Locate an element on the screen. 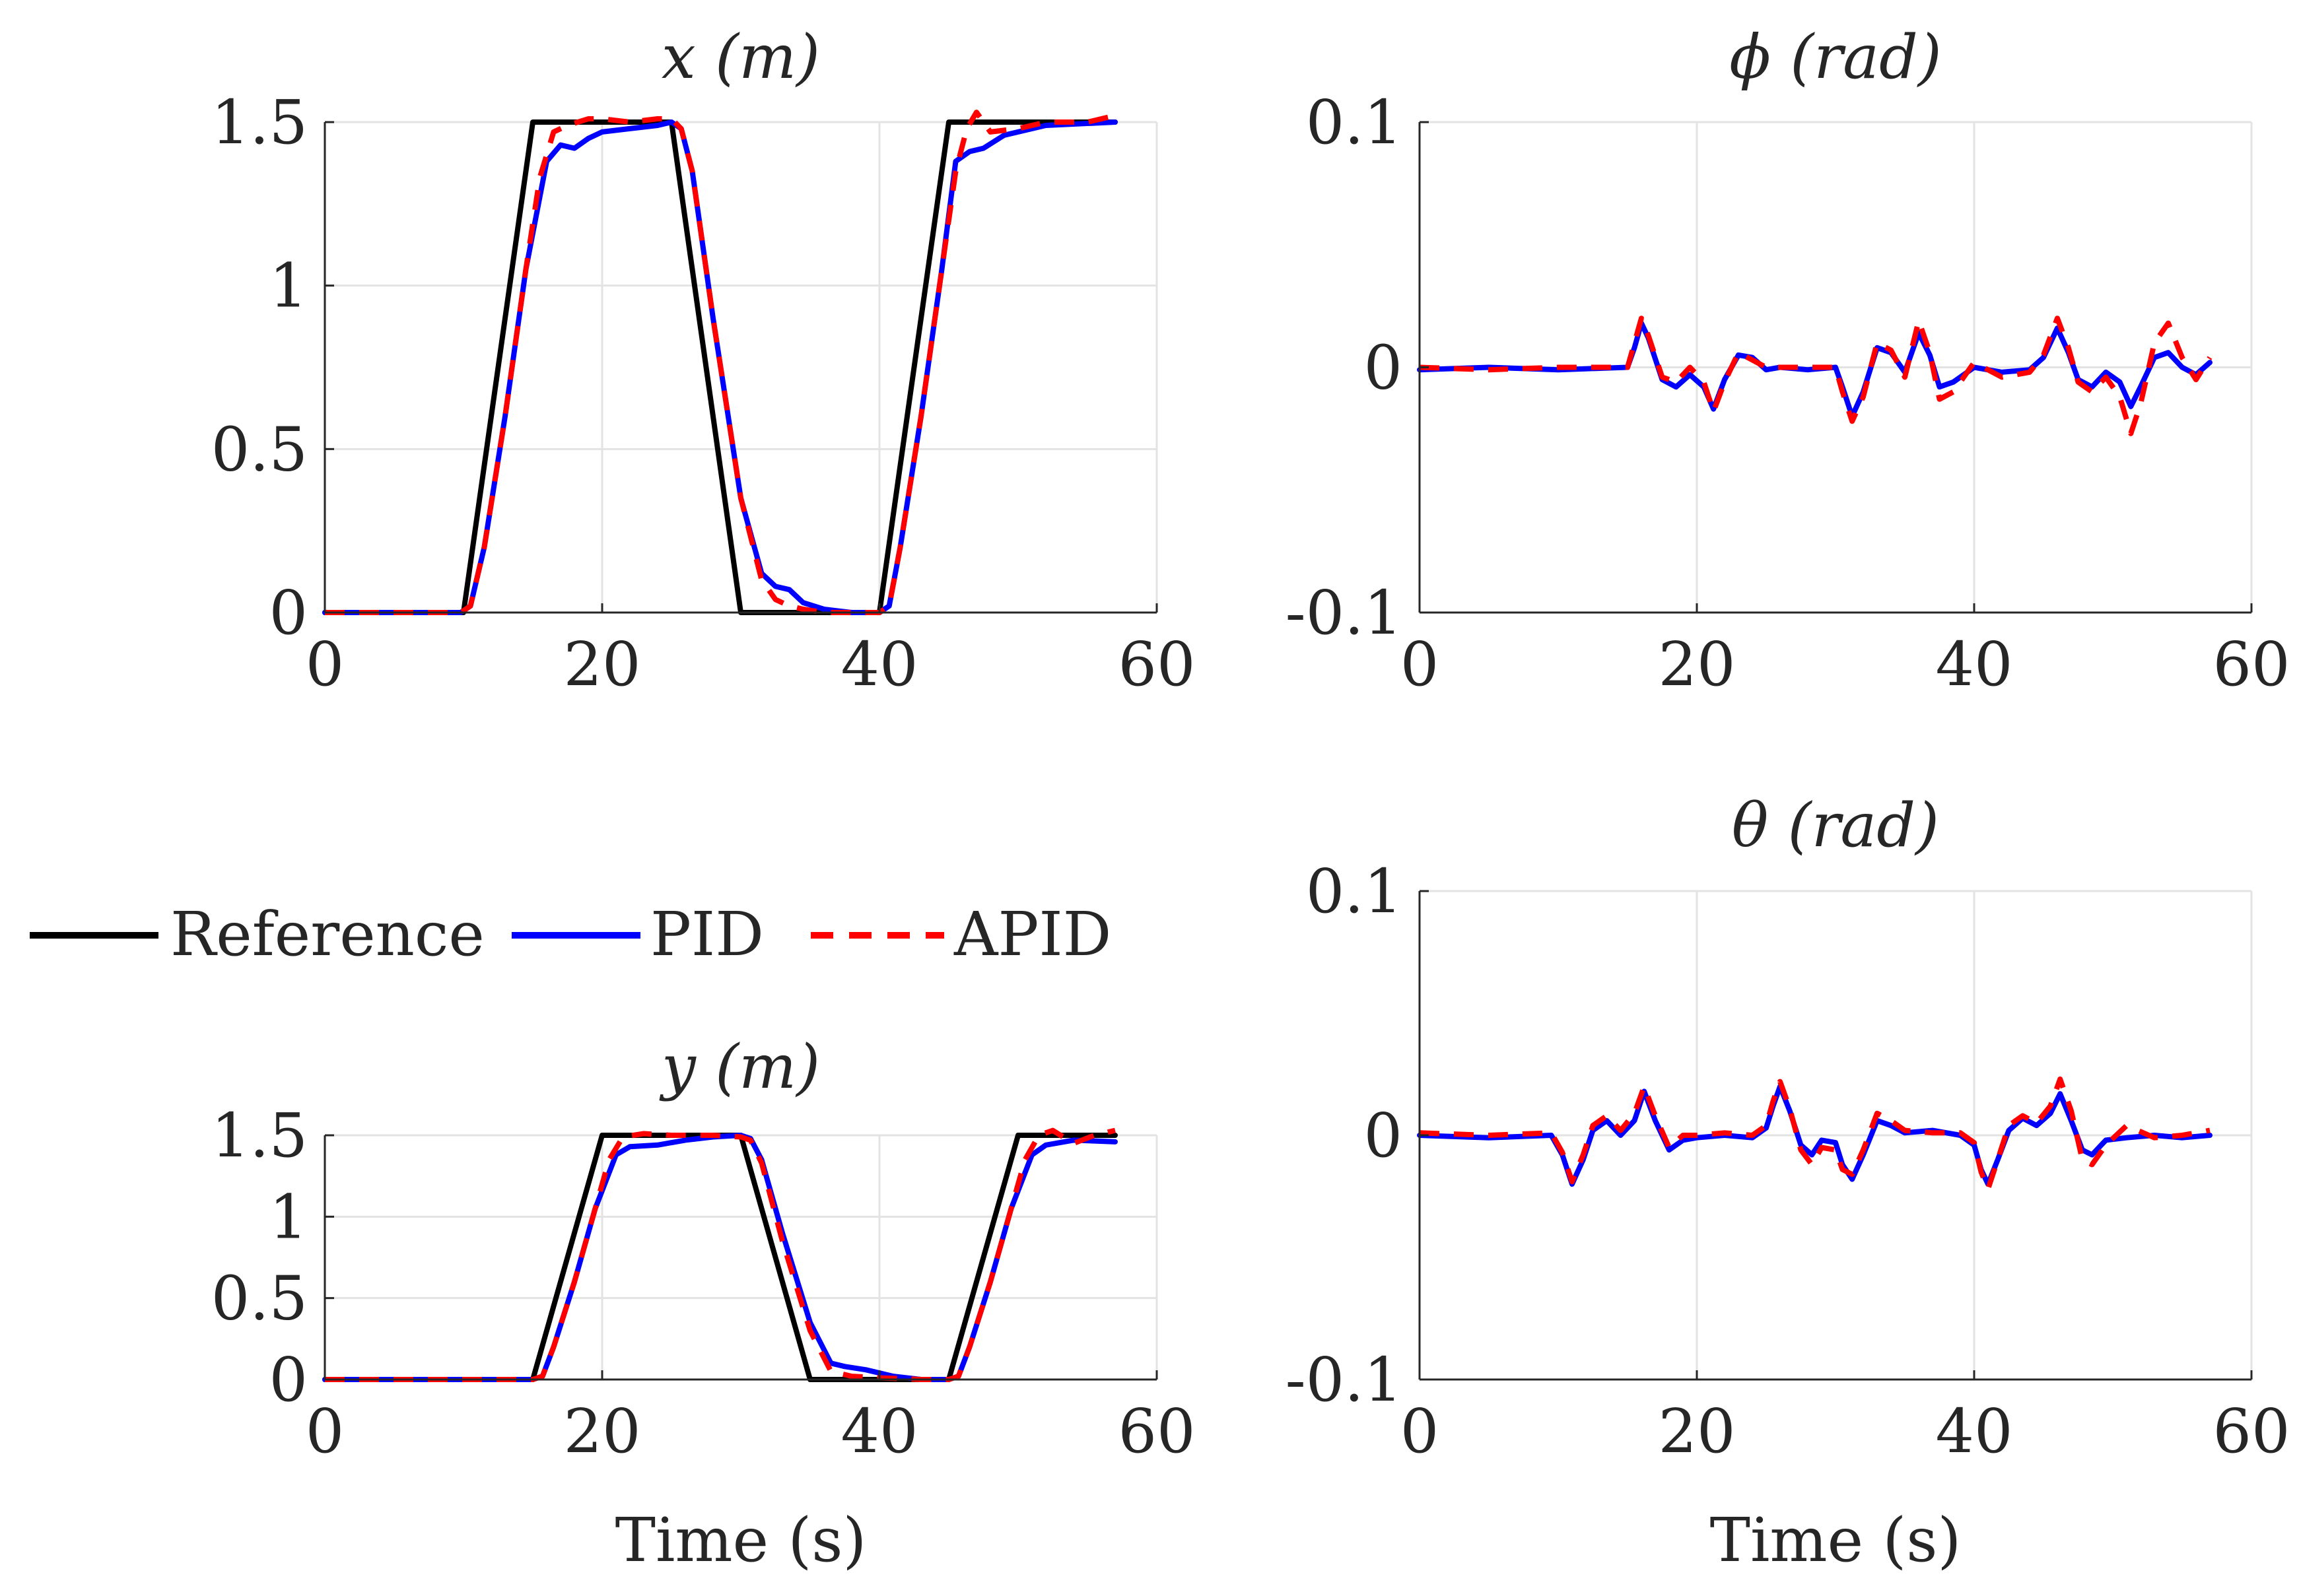  axes-theta is located at coordinates (1836, 1135).